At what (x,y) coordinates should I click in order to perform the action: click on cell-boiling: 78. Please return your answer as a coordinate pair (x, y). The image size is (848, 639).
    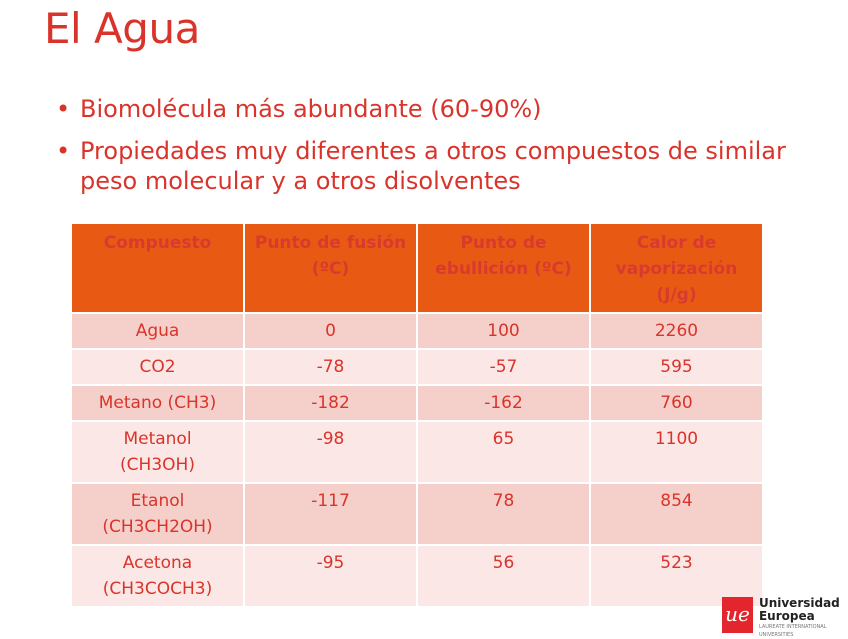
    Looking at the image, I should click on (503, 514).